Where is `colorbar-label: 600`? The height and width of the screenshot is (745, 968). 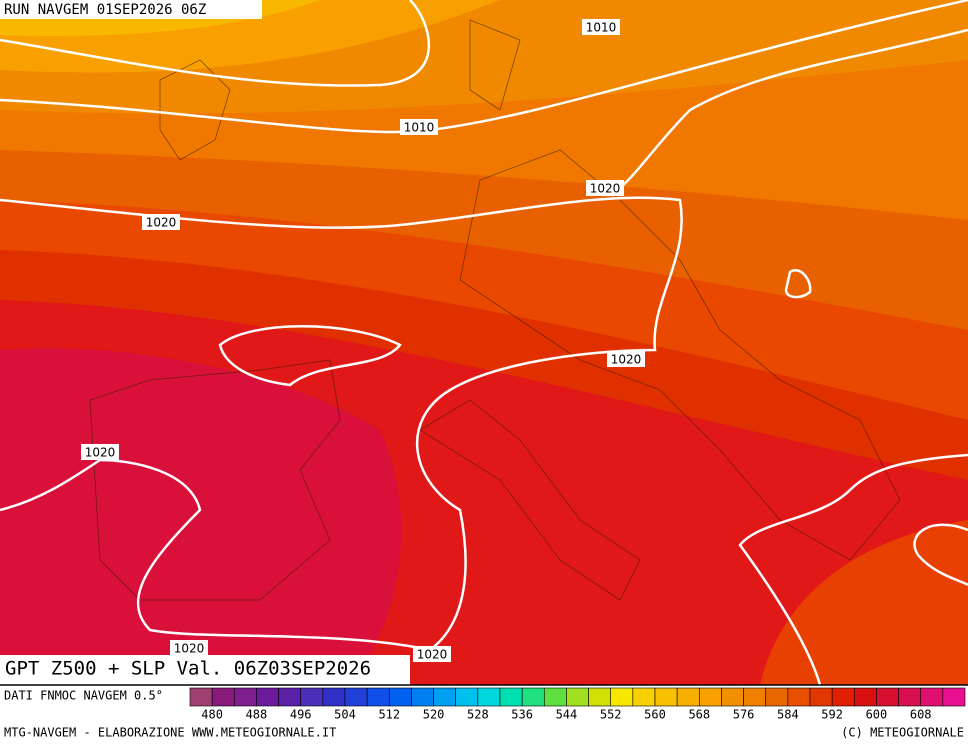
colorbar-label: 600 is located at coordinates (877, 715).